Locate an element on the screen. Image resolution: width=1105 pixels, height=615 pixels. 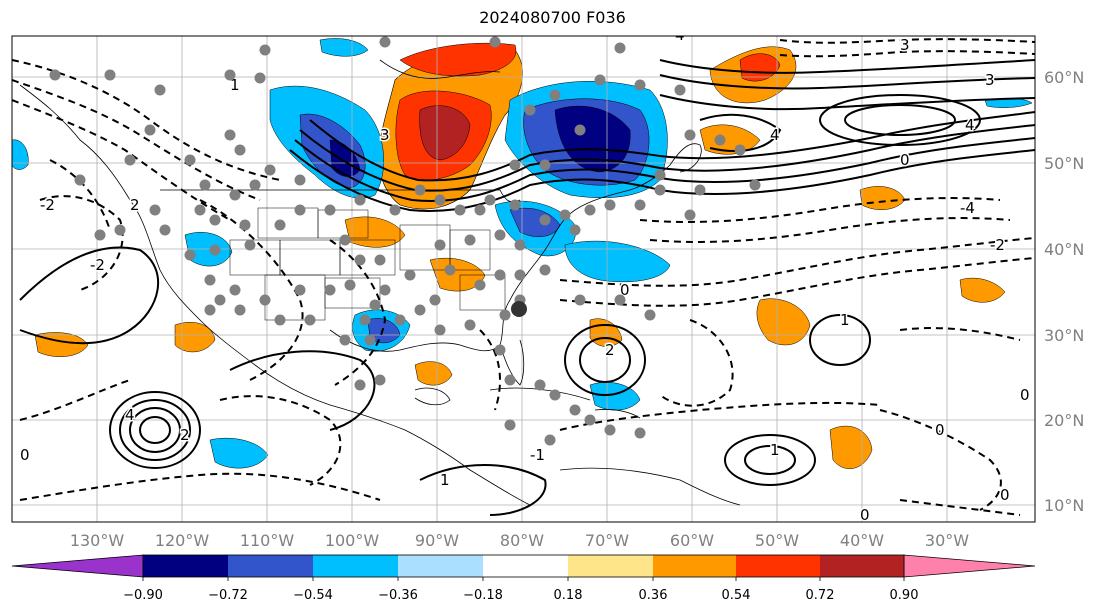
lon-label: 40°W is located at coordinates (862, 540).